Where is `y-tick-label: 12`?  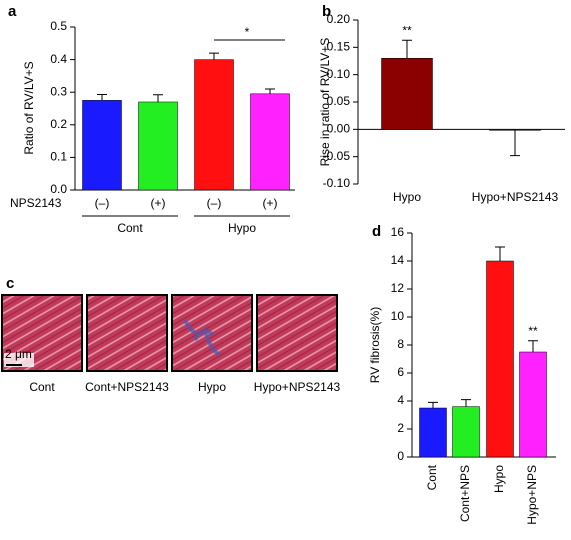
y-tick-label: 12 is located at coordinates (398, 288).